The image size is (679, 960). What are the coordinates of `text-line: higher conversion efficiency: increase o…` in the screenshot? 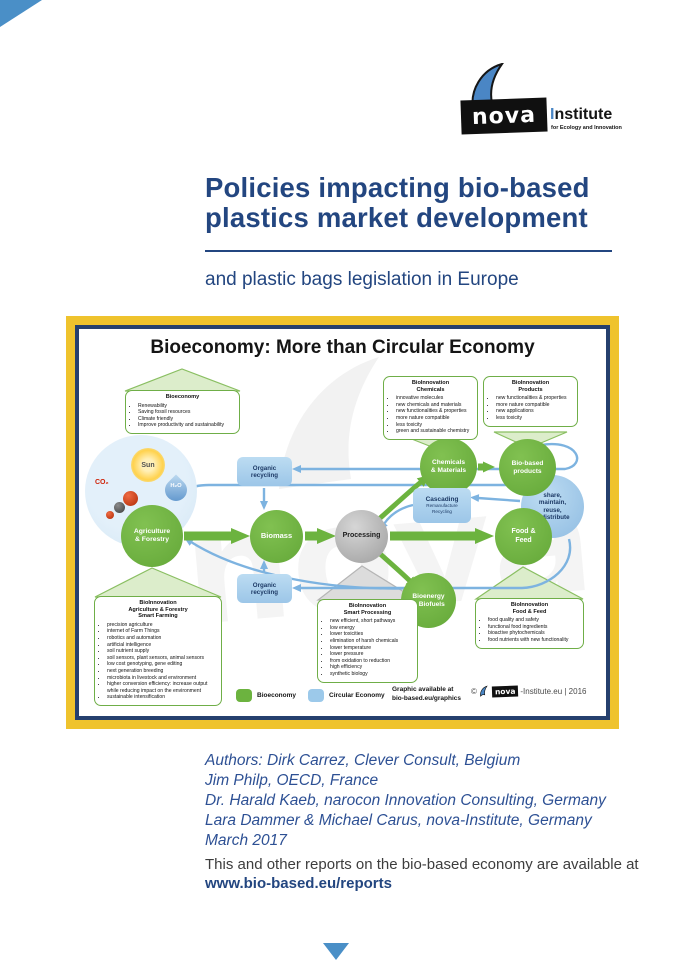 It's located at (162, 687).